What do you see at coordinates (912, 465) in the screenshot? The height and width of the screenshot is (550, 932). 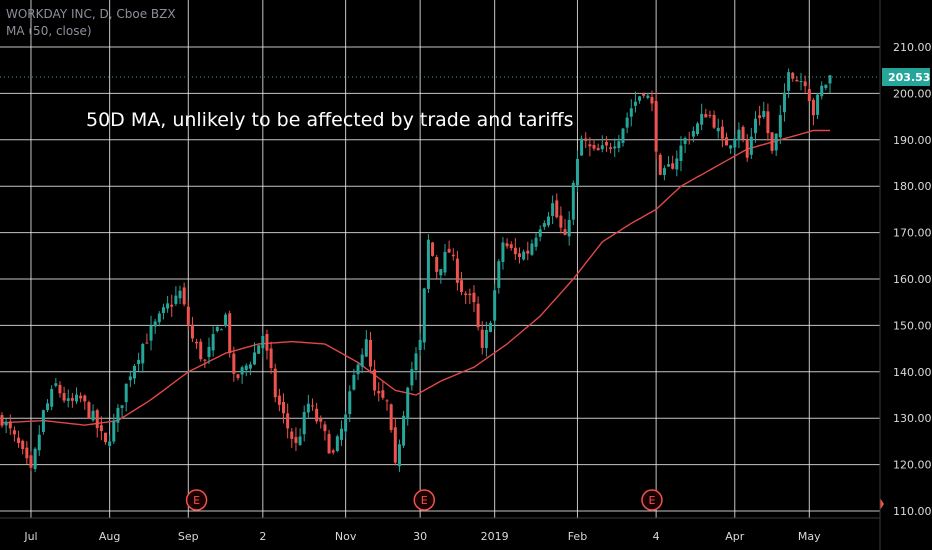 I see `y-tick-label: 120.00` at bounding box center [912, 465].